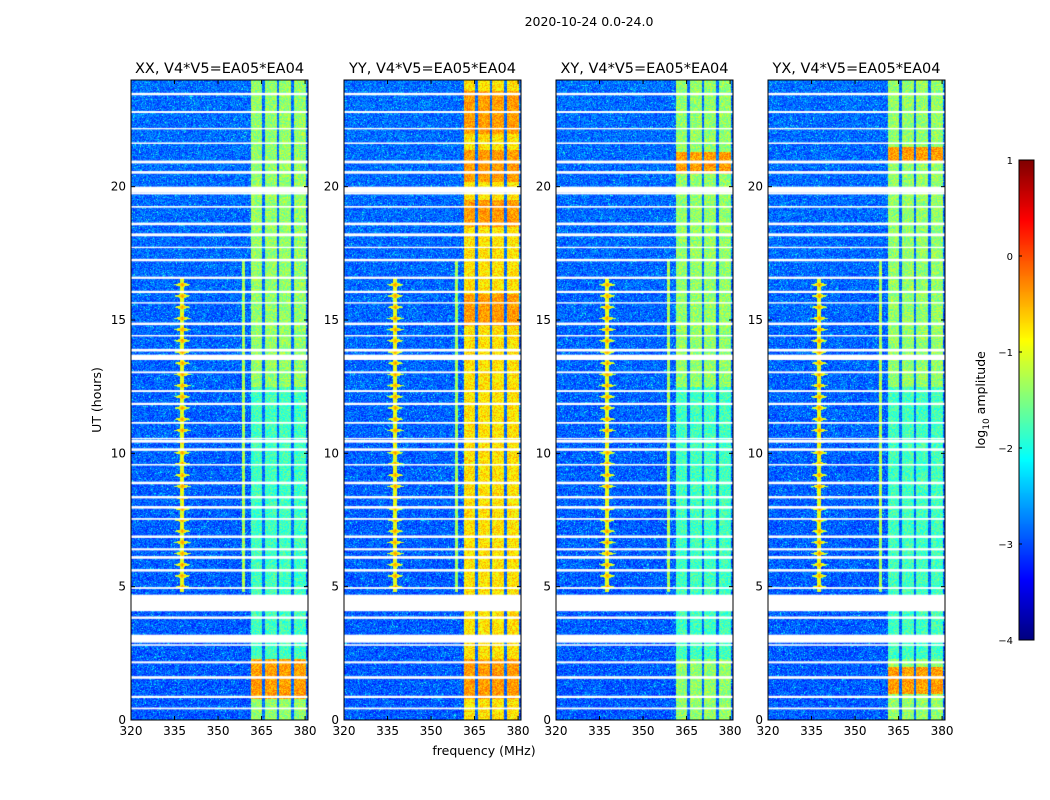 This screenshot has height=800, width=1050. Describe the element at coordinates (1005, 641) in the screenshot. I see `colorbar-tick-label: −4` at that location.